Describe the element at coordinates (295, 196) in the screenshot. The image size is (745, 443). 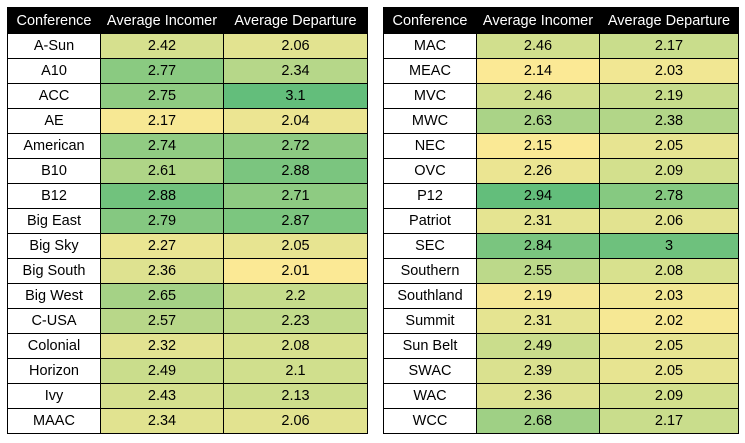
I see `average-departure-cell: 2.71` at that location.